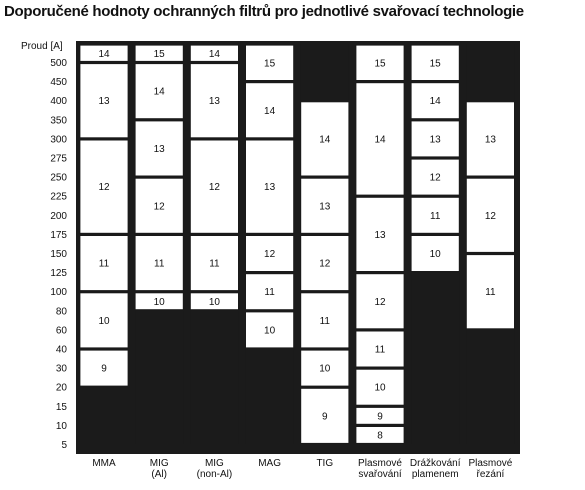 This screenshot has width=585, height=490. What do you see at coordinates (159, 474) in the screenshot?
I see `x-category-label: (Al)` at bounding box center [159, 474].